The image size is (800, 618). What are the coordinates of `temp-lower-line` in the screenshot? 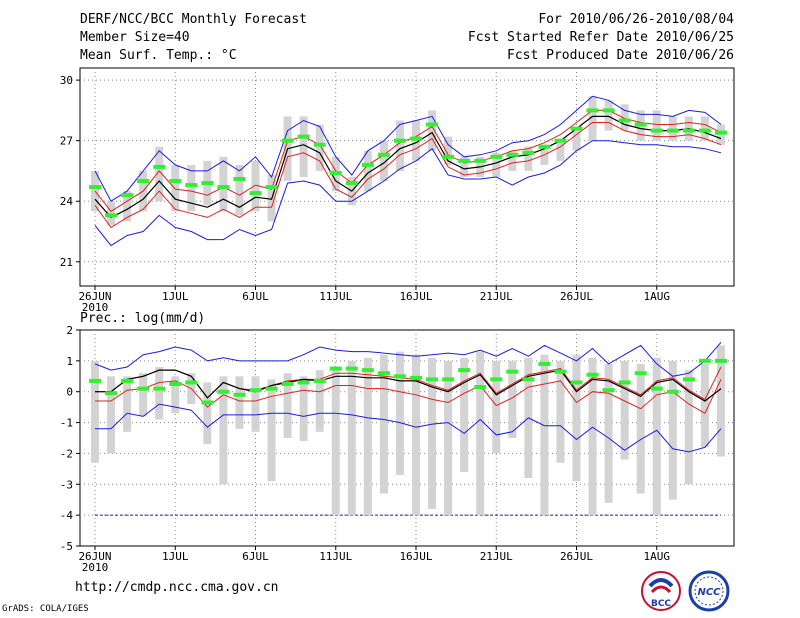 It's located at (408, 175).